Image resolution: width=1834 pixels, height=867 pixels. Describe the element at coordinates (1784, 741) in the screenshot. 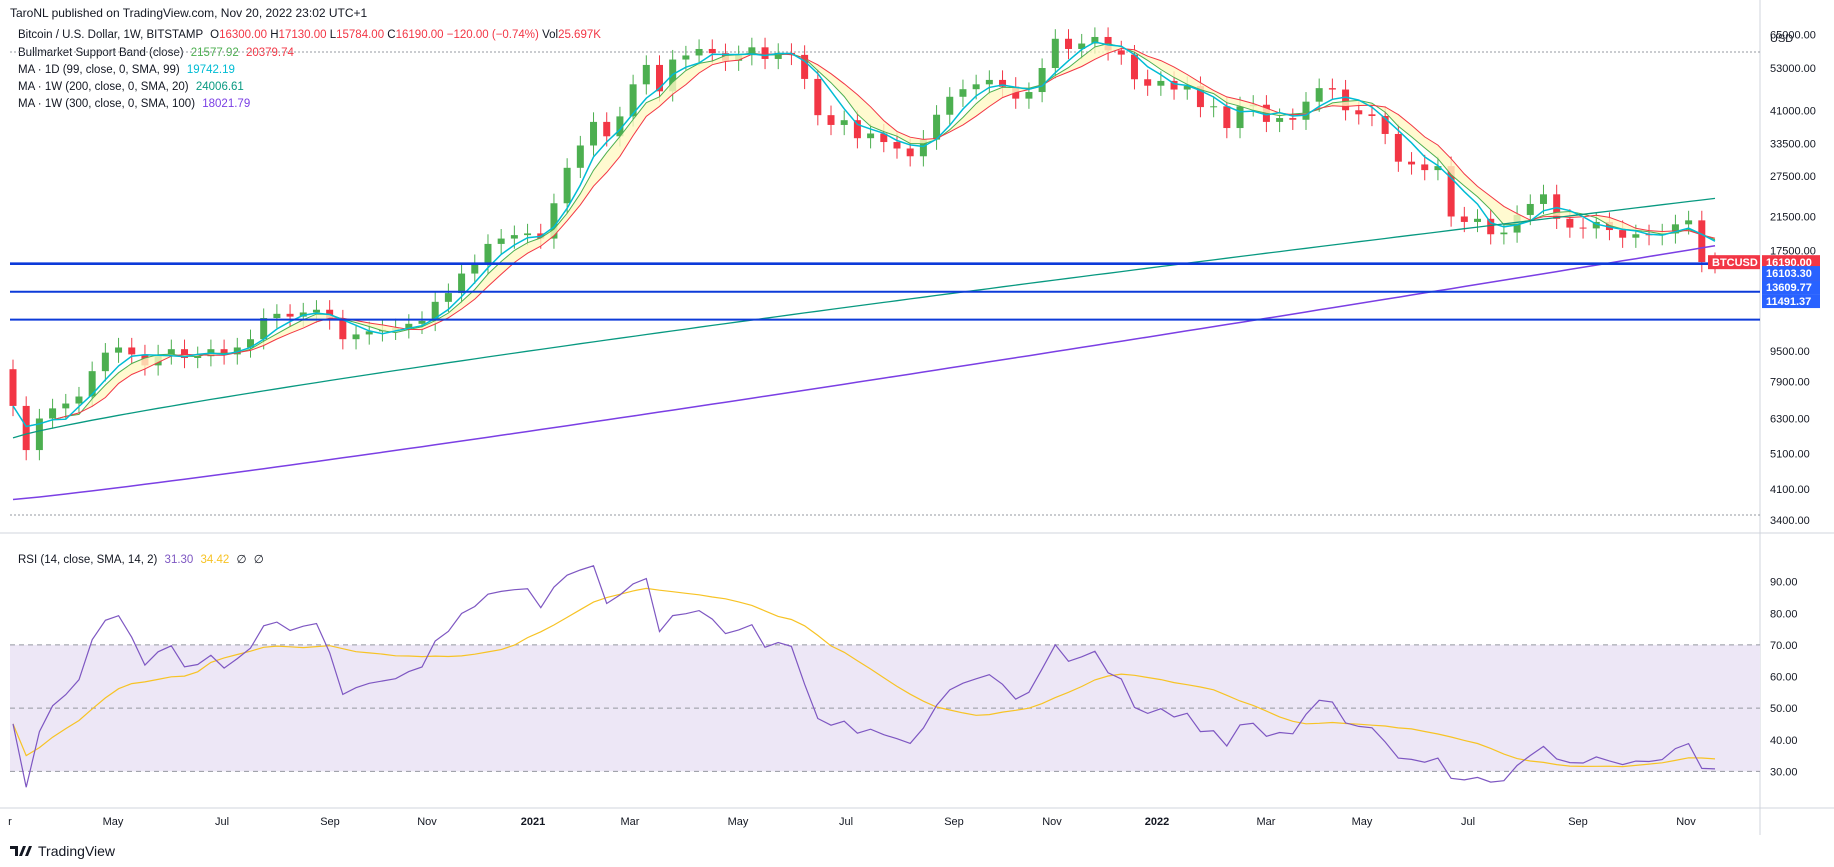

I see `rsi-tick: 40.00` at that location.